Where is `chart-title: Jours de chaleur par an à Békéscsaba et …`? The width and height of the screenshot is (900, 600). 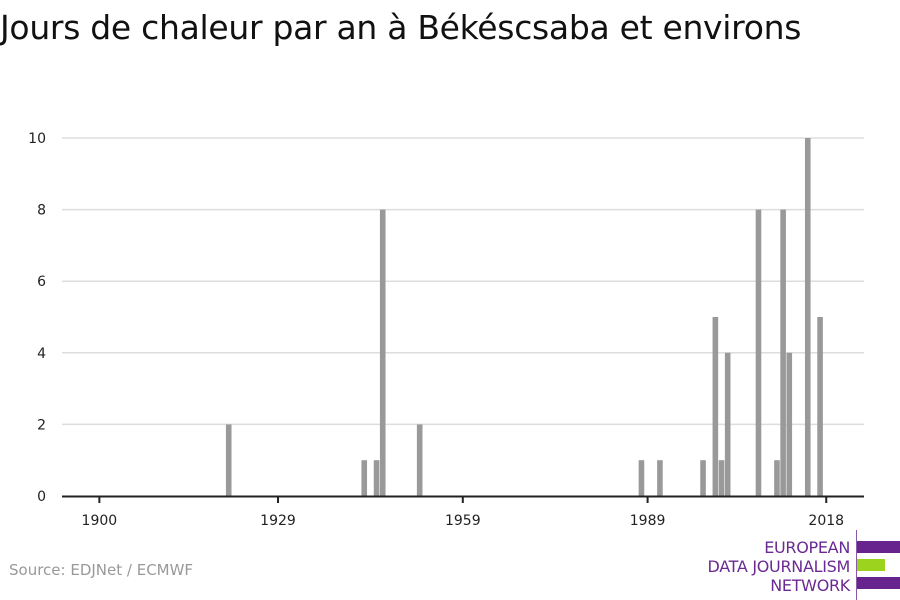 chart-title: Jours de chaleur par an à Békéscsaba et … is located at coordinates (401, 27).